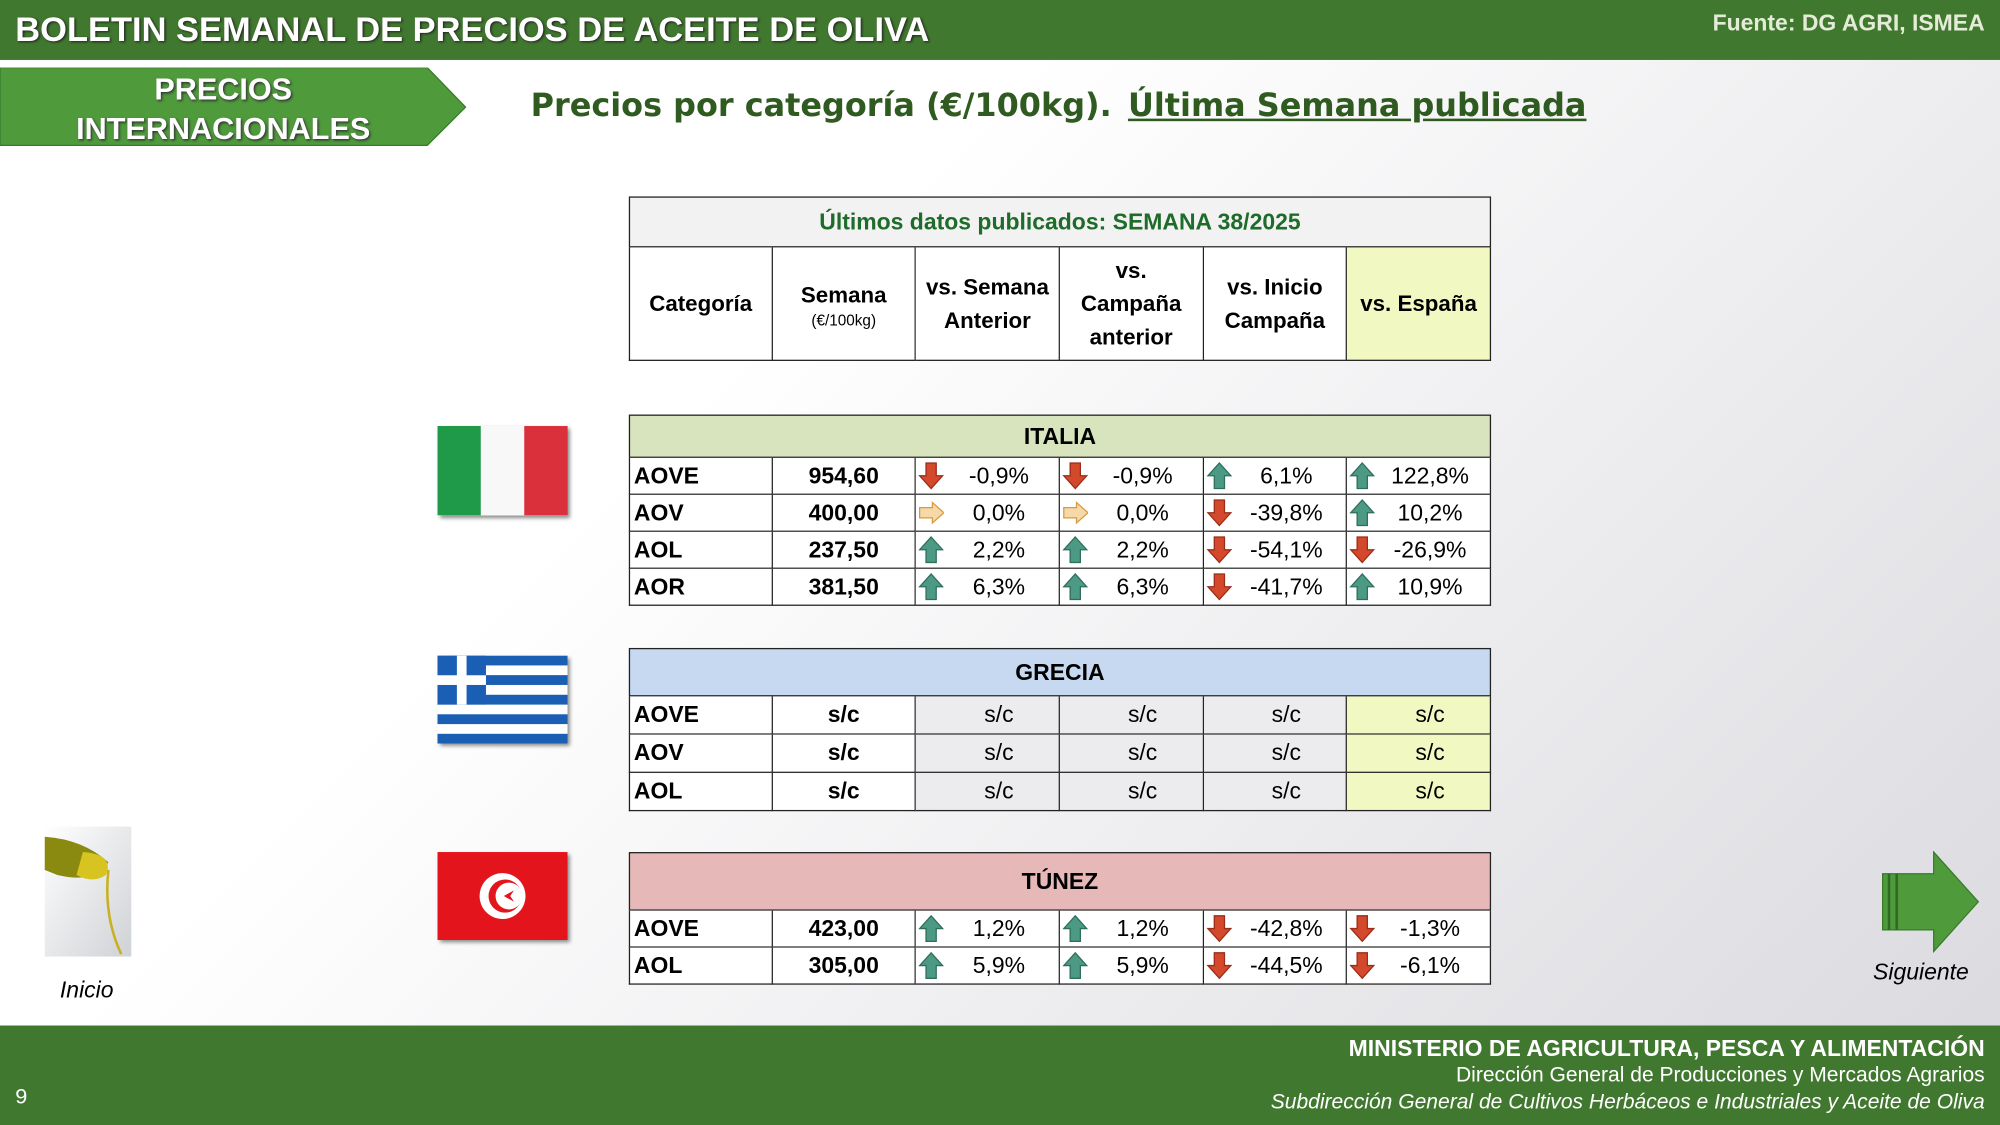 The image size is (2000, 1125). I want to click on value: 122,8%, so click(1430, 475).